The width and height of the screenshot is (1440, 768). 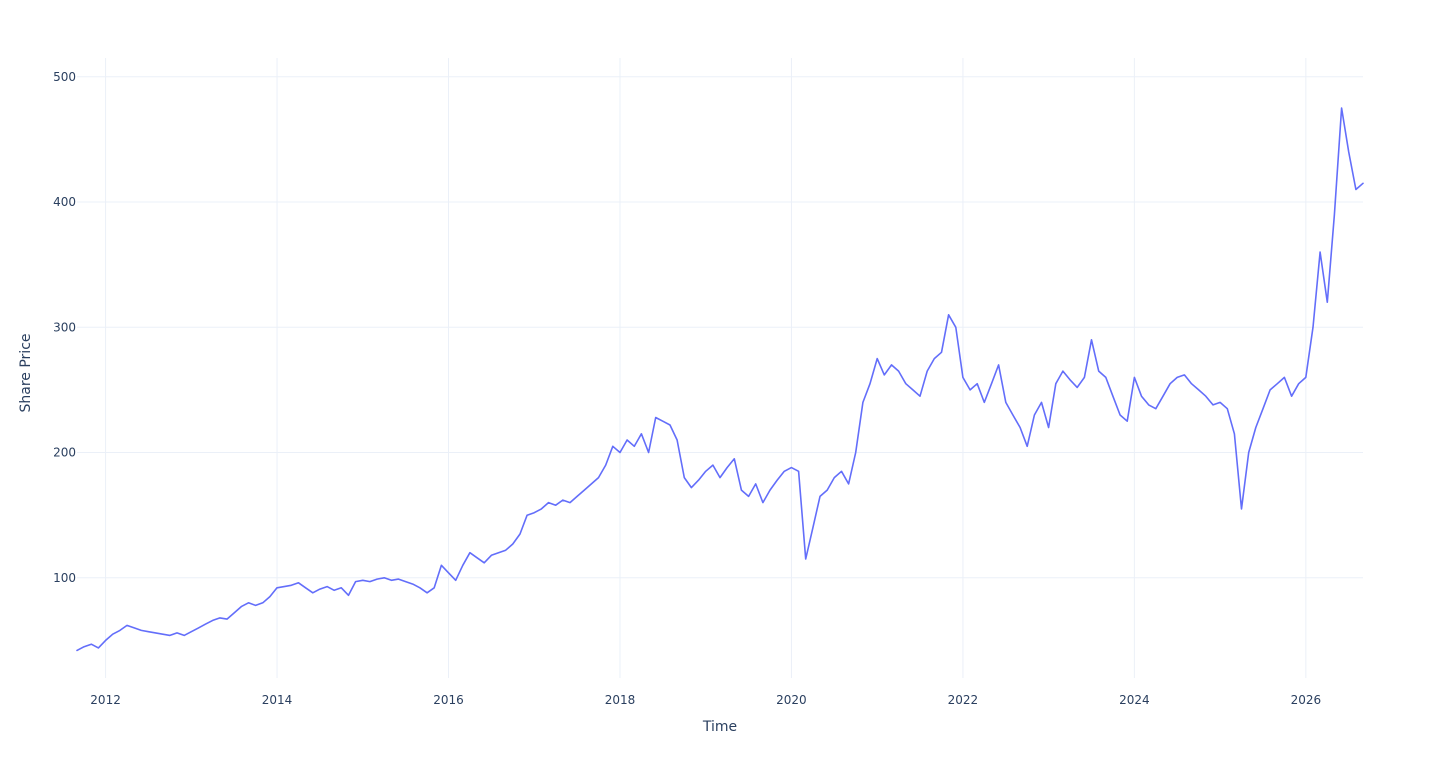 I want to click on y-tick-label: 100, so click(x=64, y=578).